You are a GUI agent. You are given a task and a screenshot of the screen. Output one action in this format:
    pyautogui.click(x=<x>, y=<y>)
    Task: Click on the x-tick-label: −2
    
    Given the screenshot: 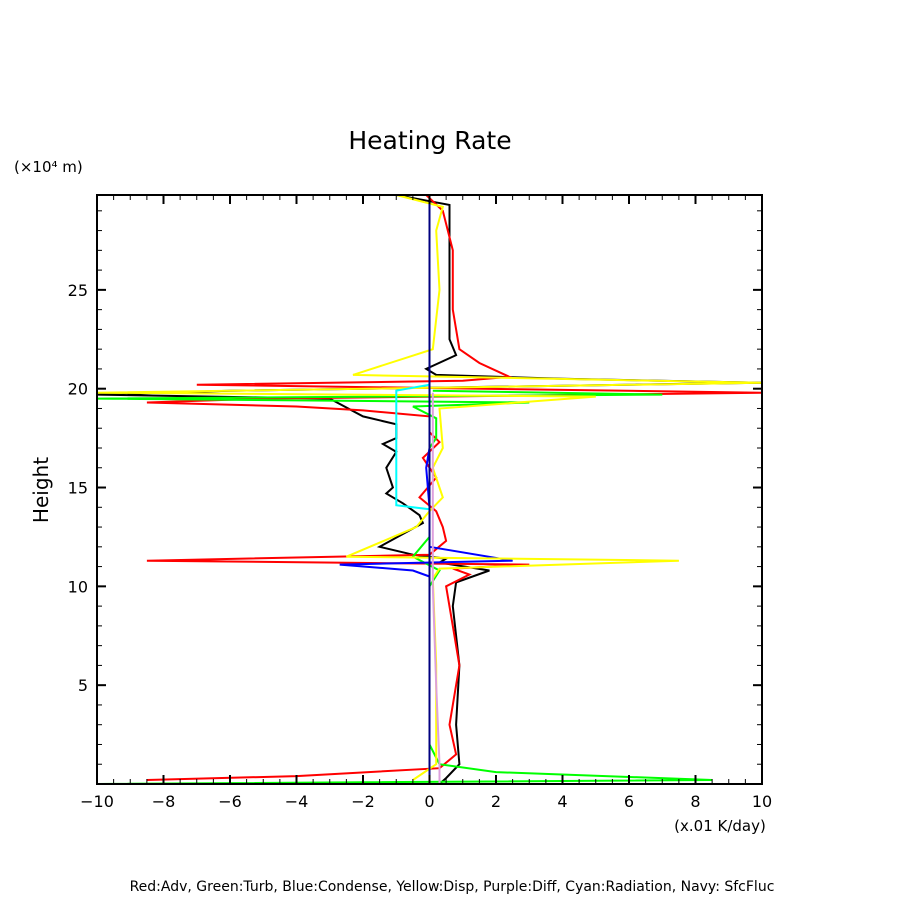 What is the action you would take?
    pyautogui.click(x=363, y=801)
    